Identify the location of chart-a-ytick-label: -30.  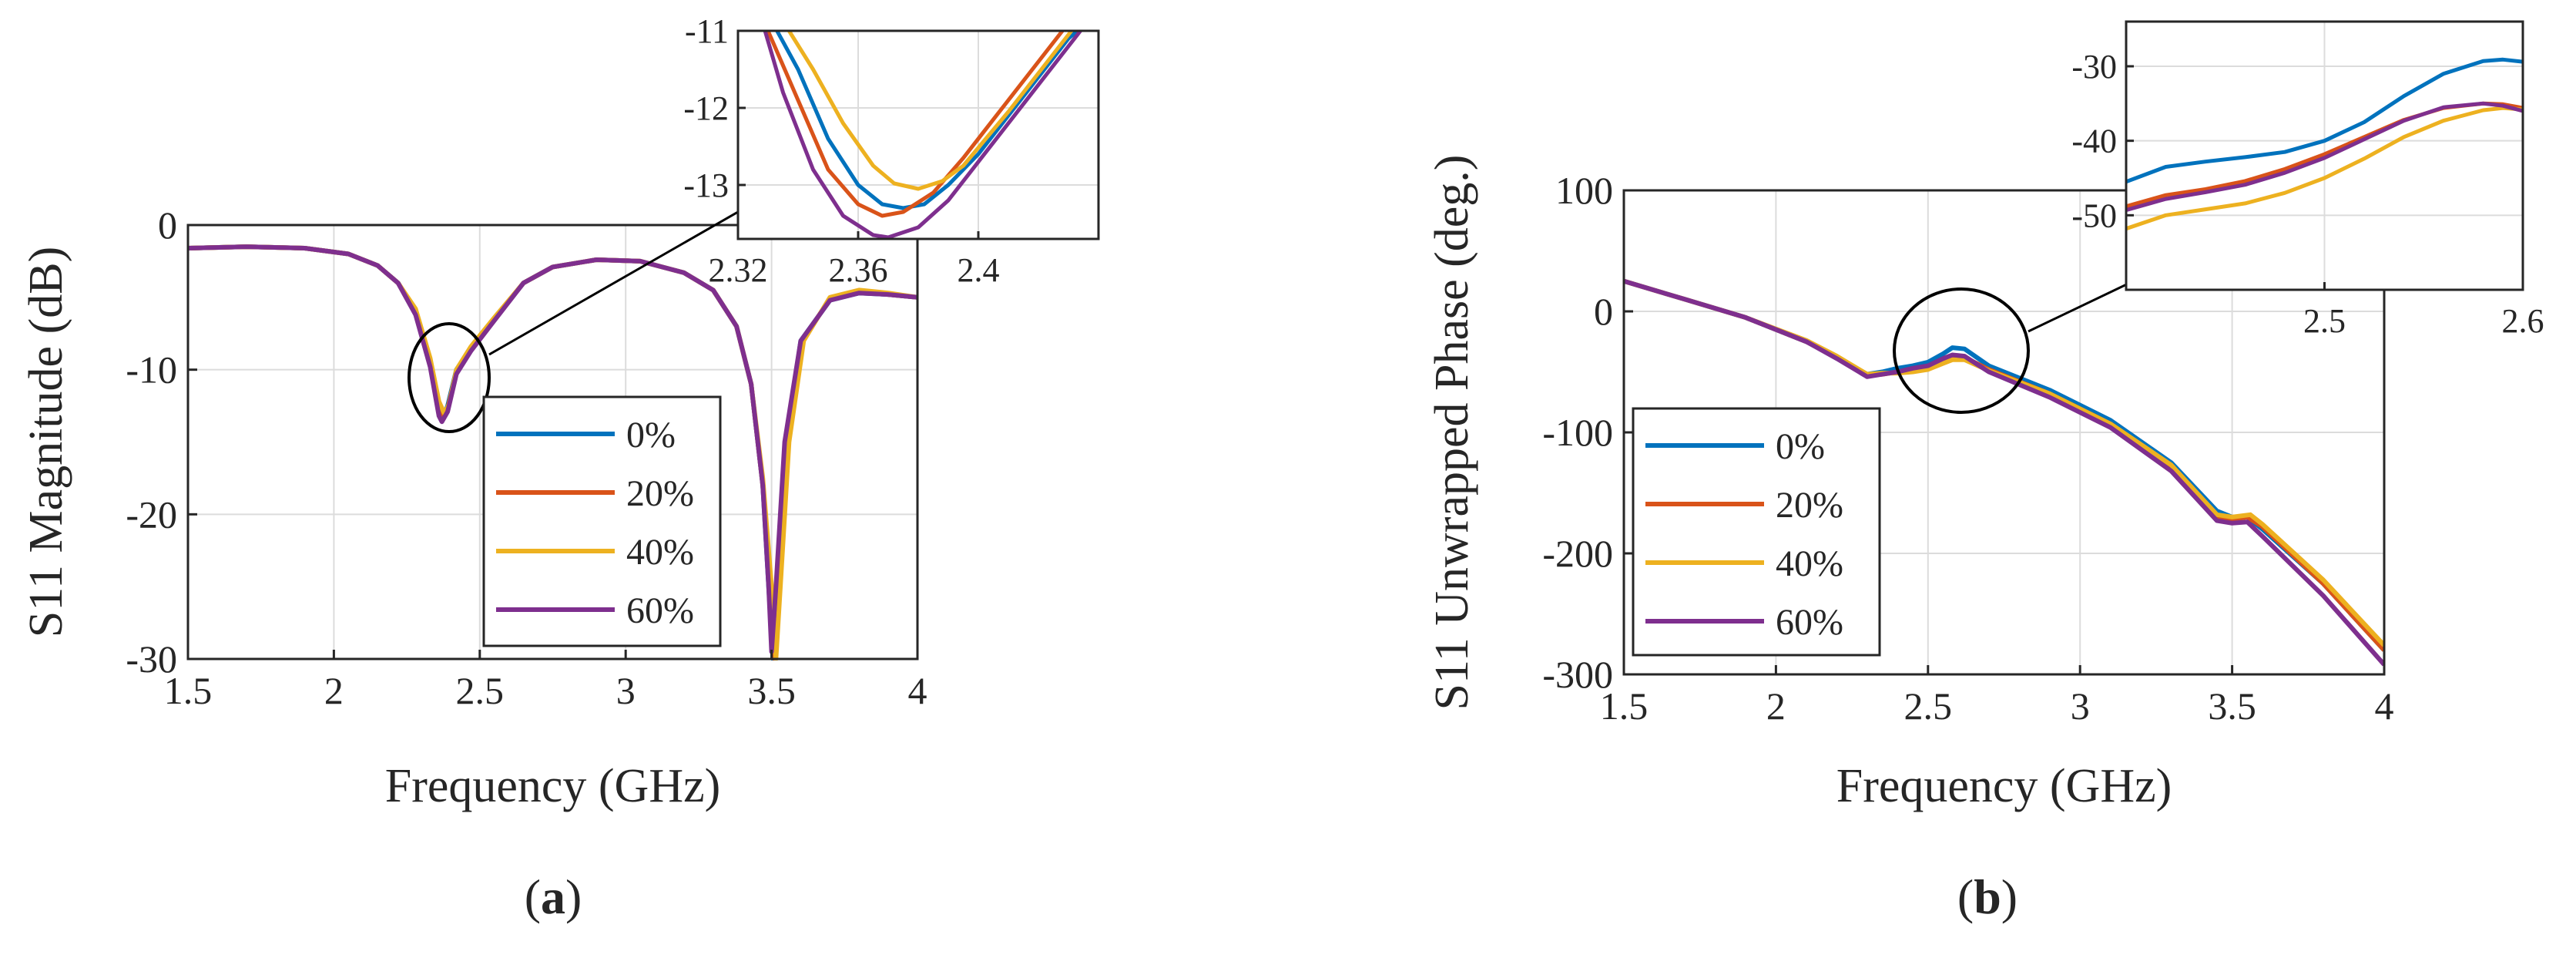
(151, 659).